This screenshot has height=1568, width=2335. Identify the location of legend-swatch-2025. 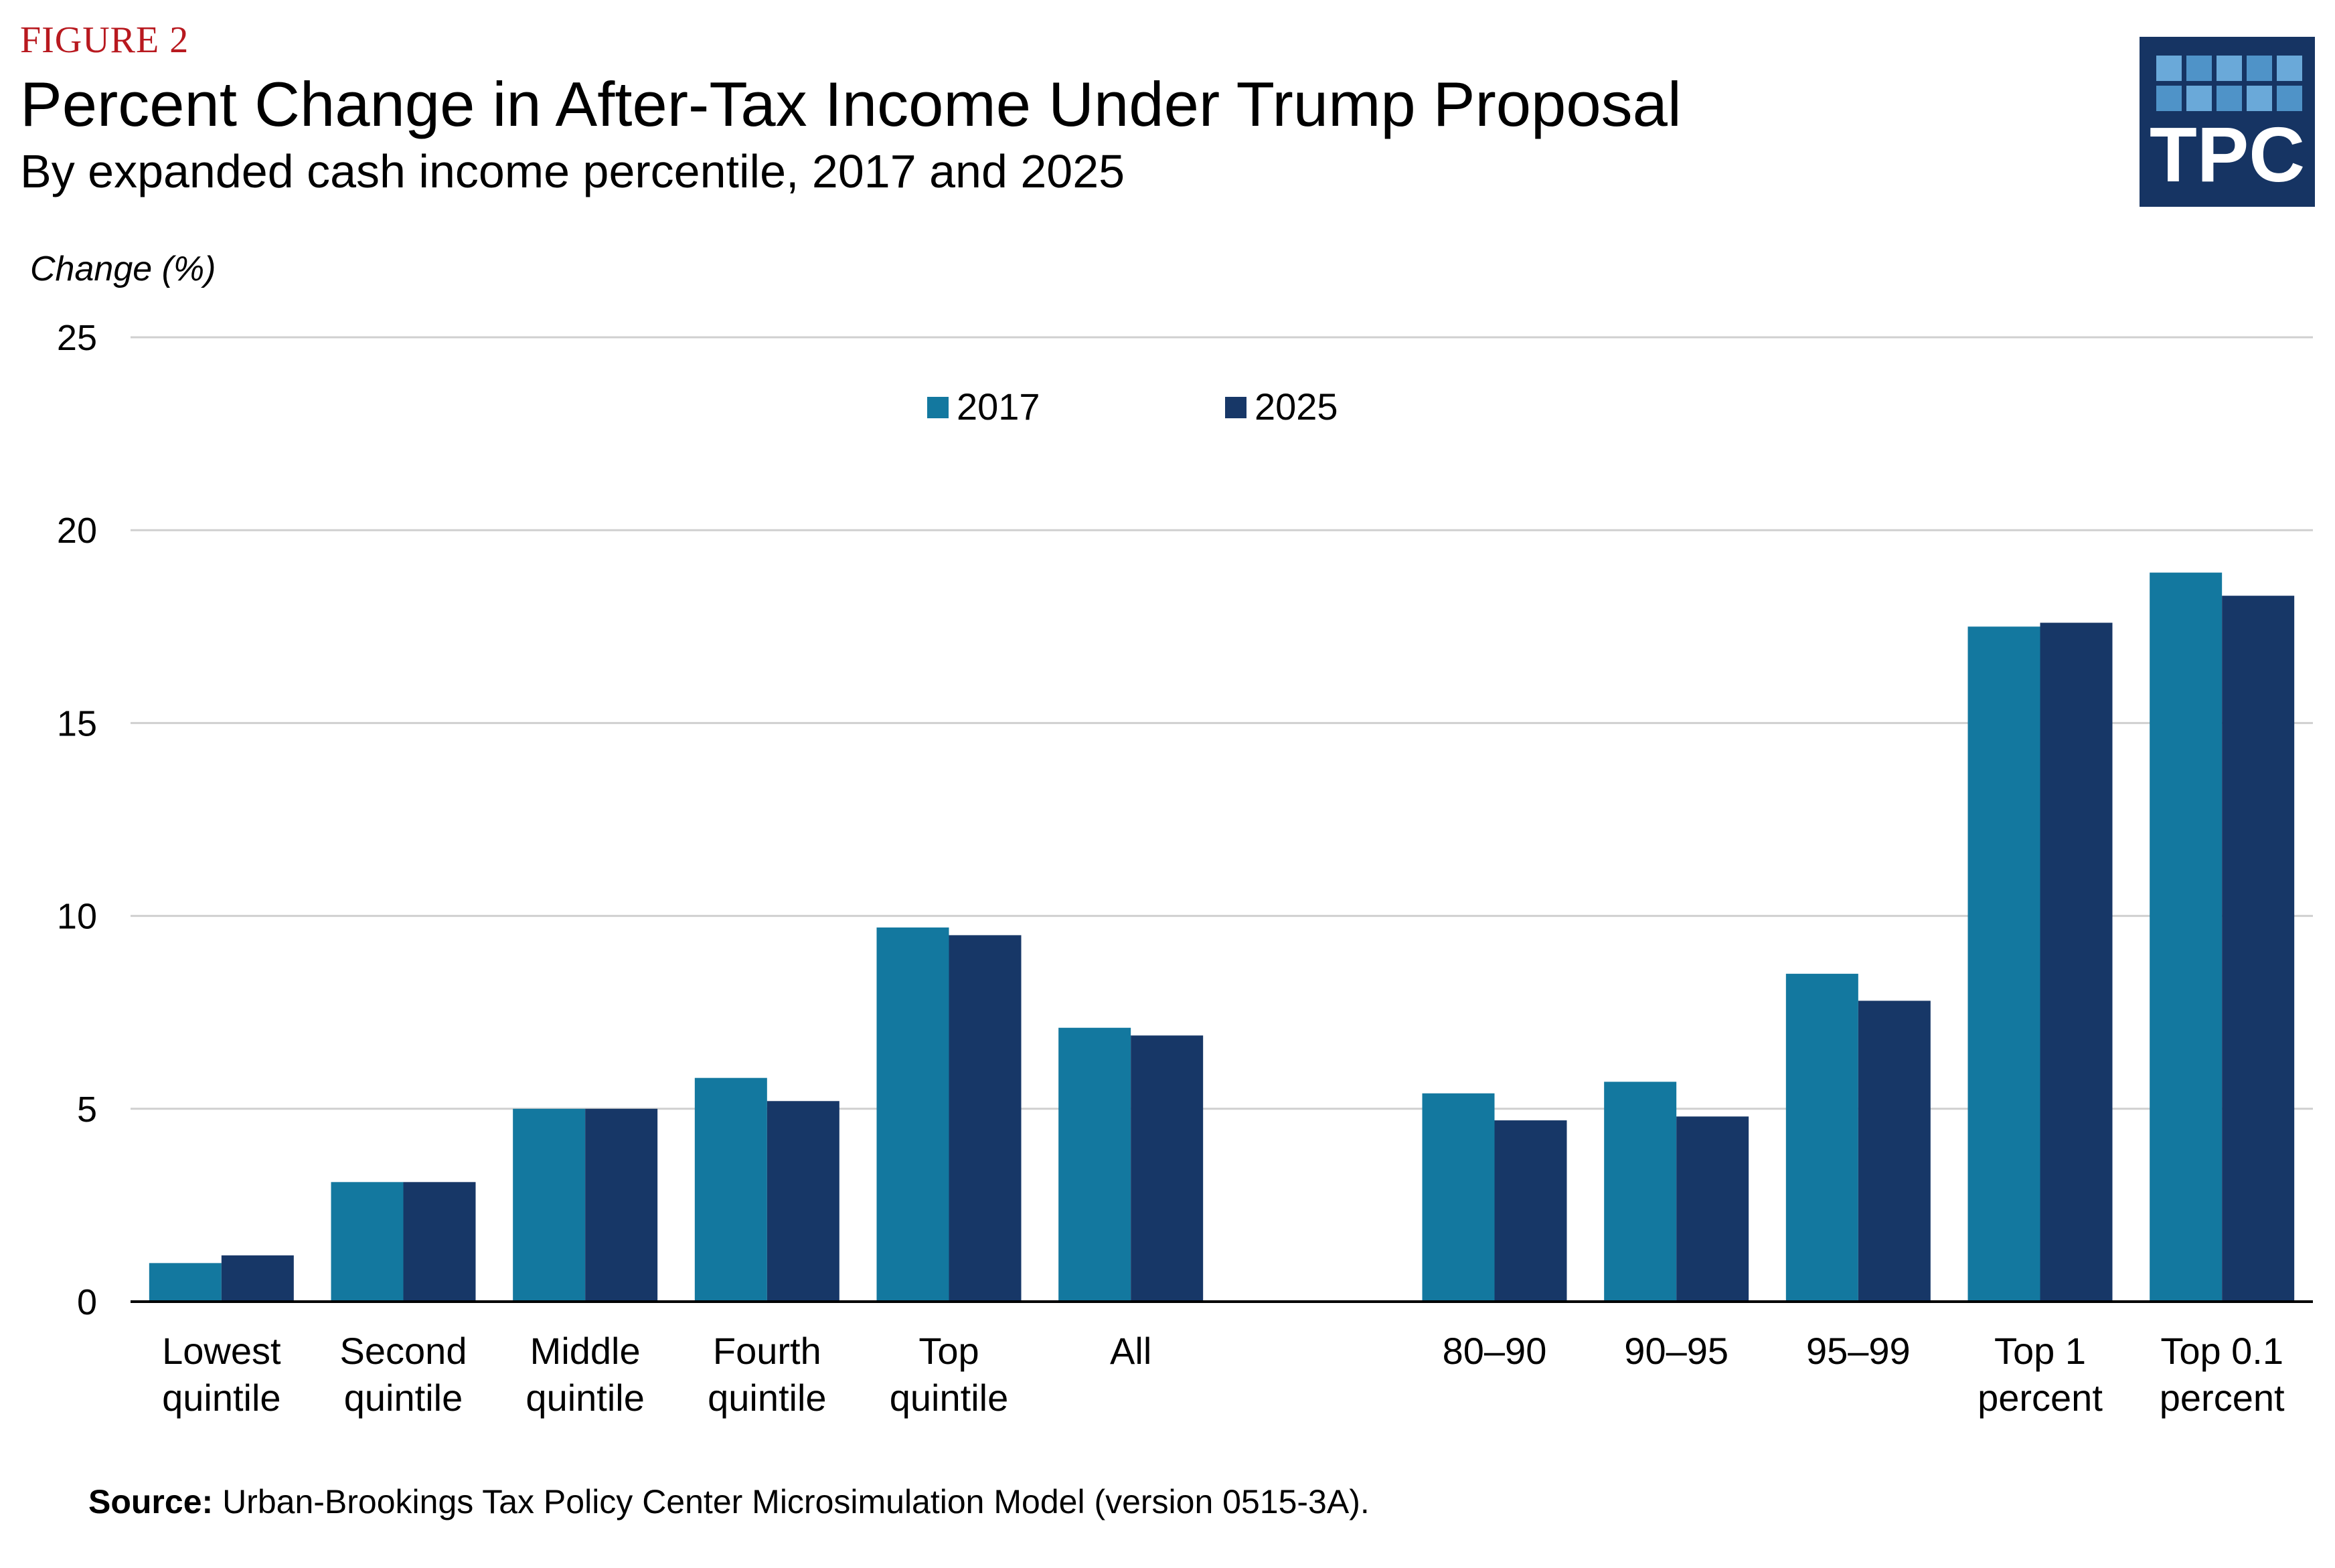
(1235, 407).